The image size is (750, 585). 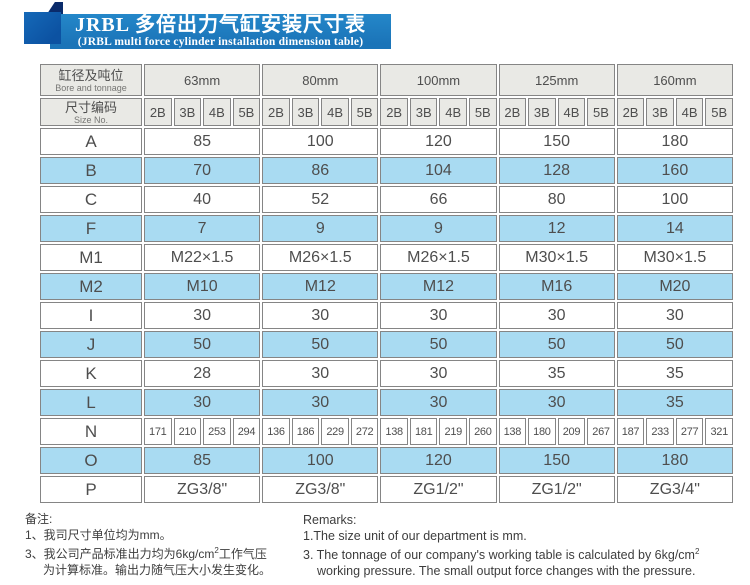 What do you see at coordinates (91, 228) in the screenshot?
I see `row-label-F: F` at bounding box center [91, 228].